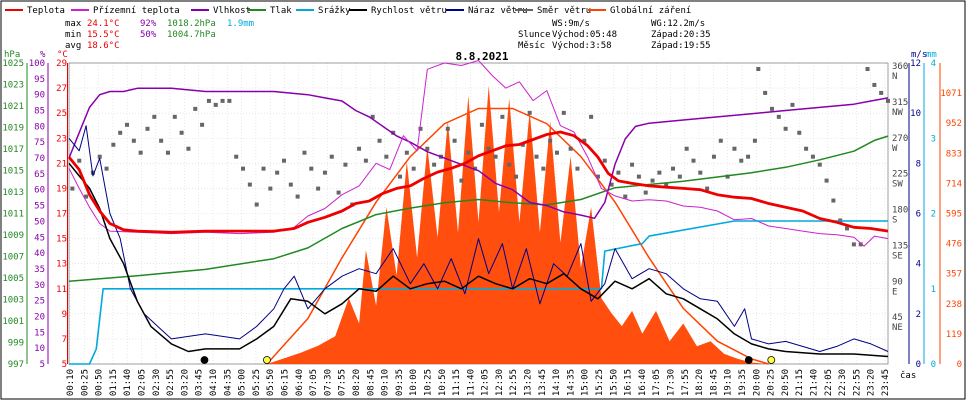 The width and height of the screenshot is (966, 404). Describe the element at coordinates (328, 382) in the screenshot. I see `x-tick-label: 07:30` at that location.